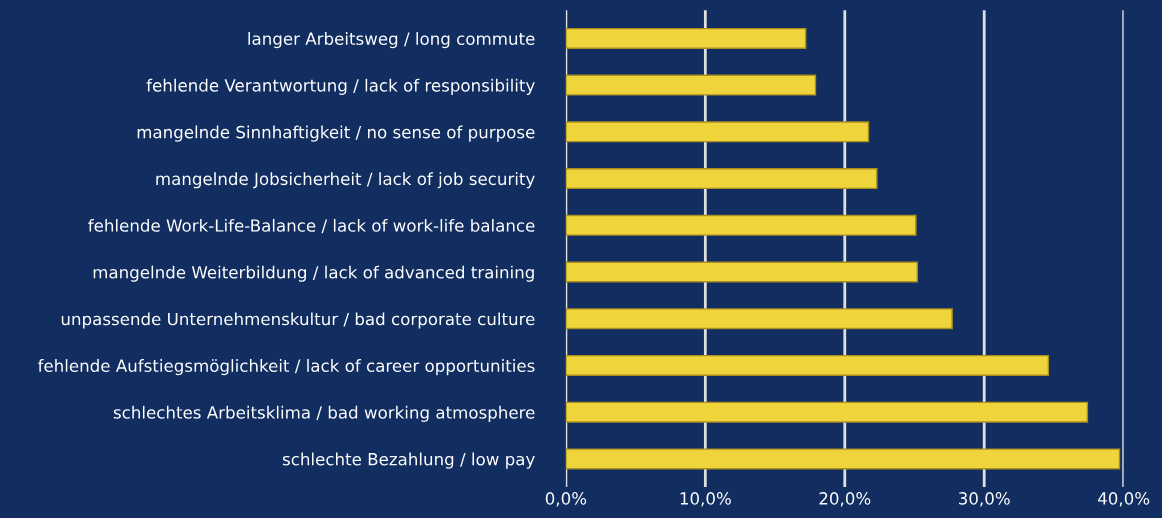 The image size is (1162, 518). What do you see at coordinates (313, 273) in the screenshot?
I see `y-tick-label: mangelnde Weiterbildung / lack of advanced training` at bounding box center [313, 273].